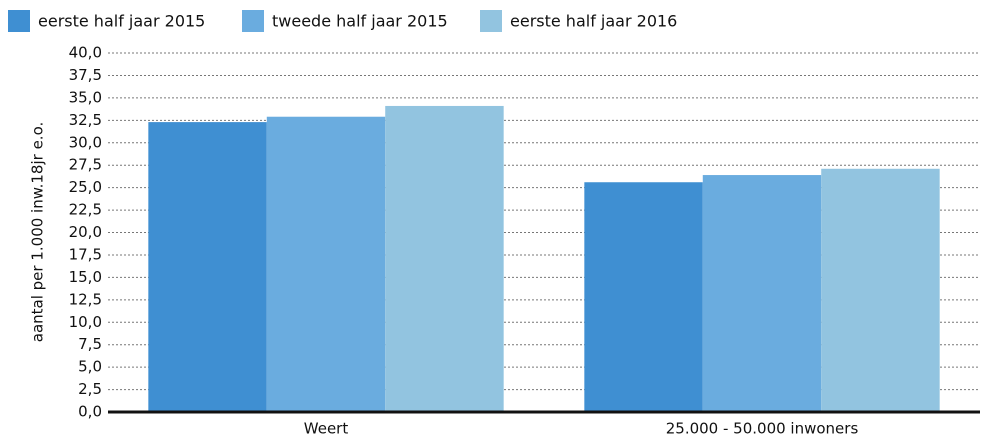  I want to click on y-tick-label: 20,0, so click(85, 232).